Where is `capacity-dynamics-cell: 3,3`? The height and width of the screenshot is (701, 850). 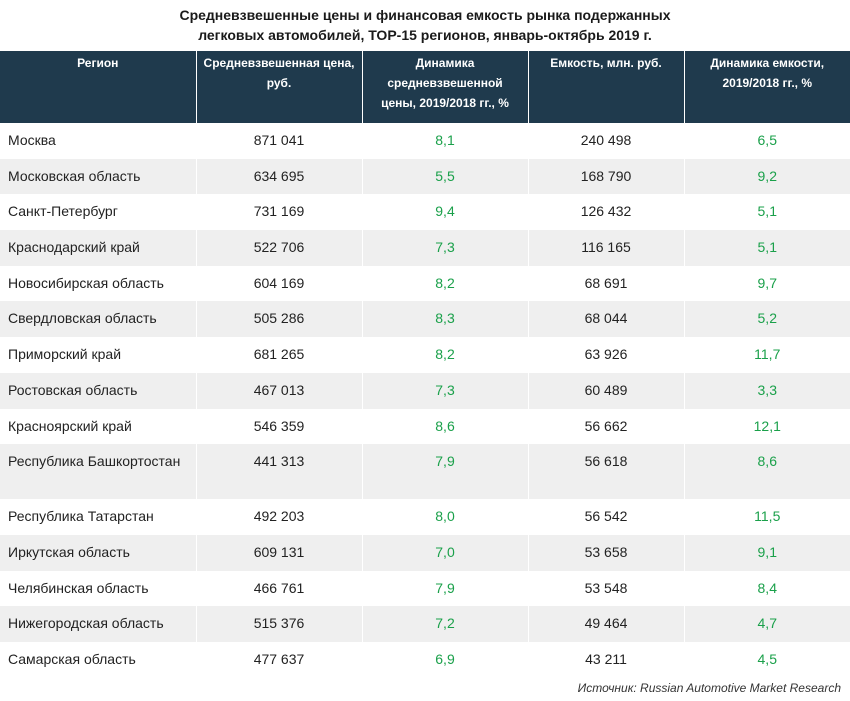 capacity-dynamics-cell: 3,3 is located at coordinates (767, 390).